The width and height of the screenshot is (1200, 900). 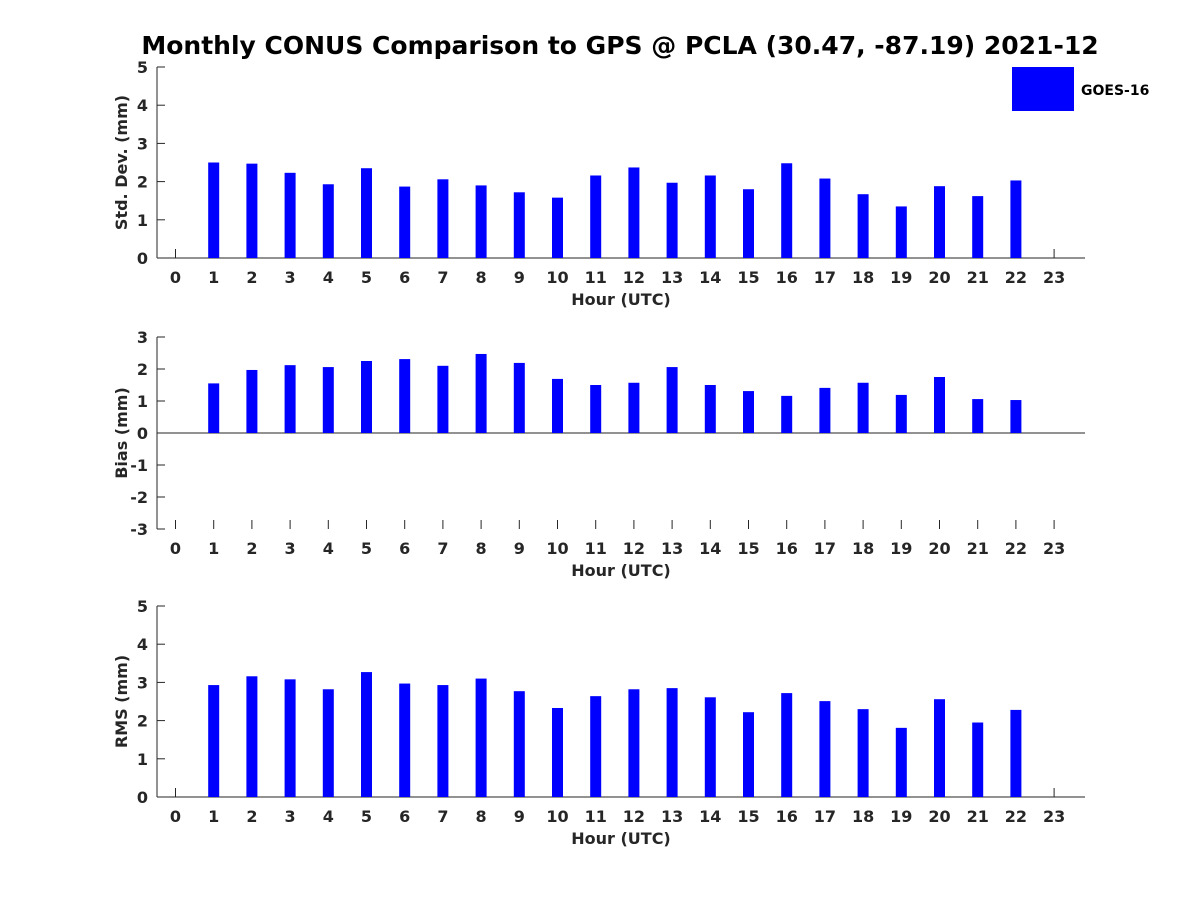 I want to click on bias-x-tick-label: 13, so click(x=672, y=548).